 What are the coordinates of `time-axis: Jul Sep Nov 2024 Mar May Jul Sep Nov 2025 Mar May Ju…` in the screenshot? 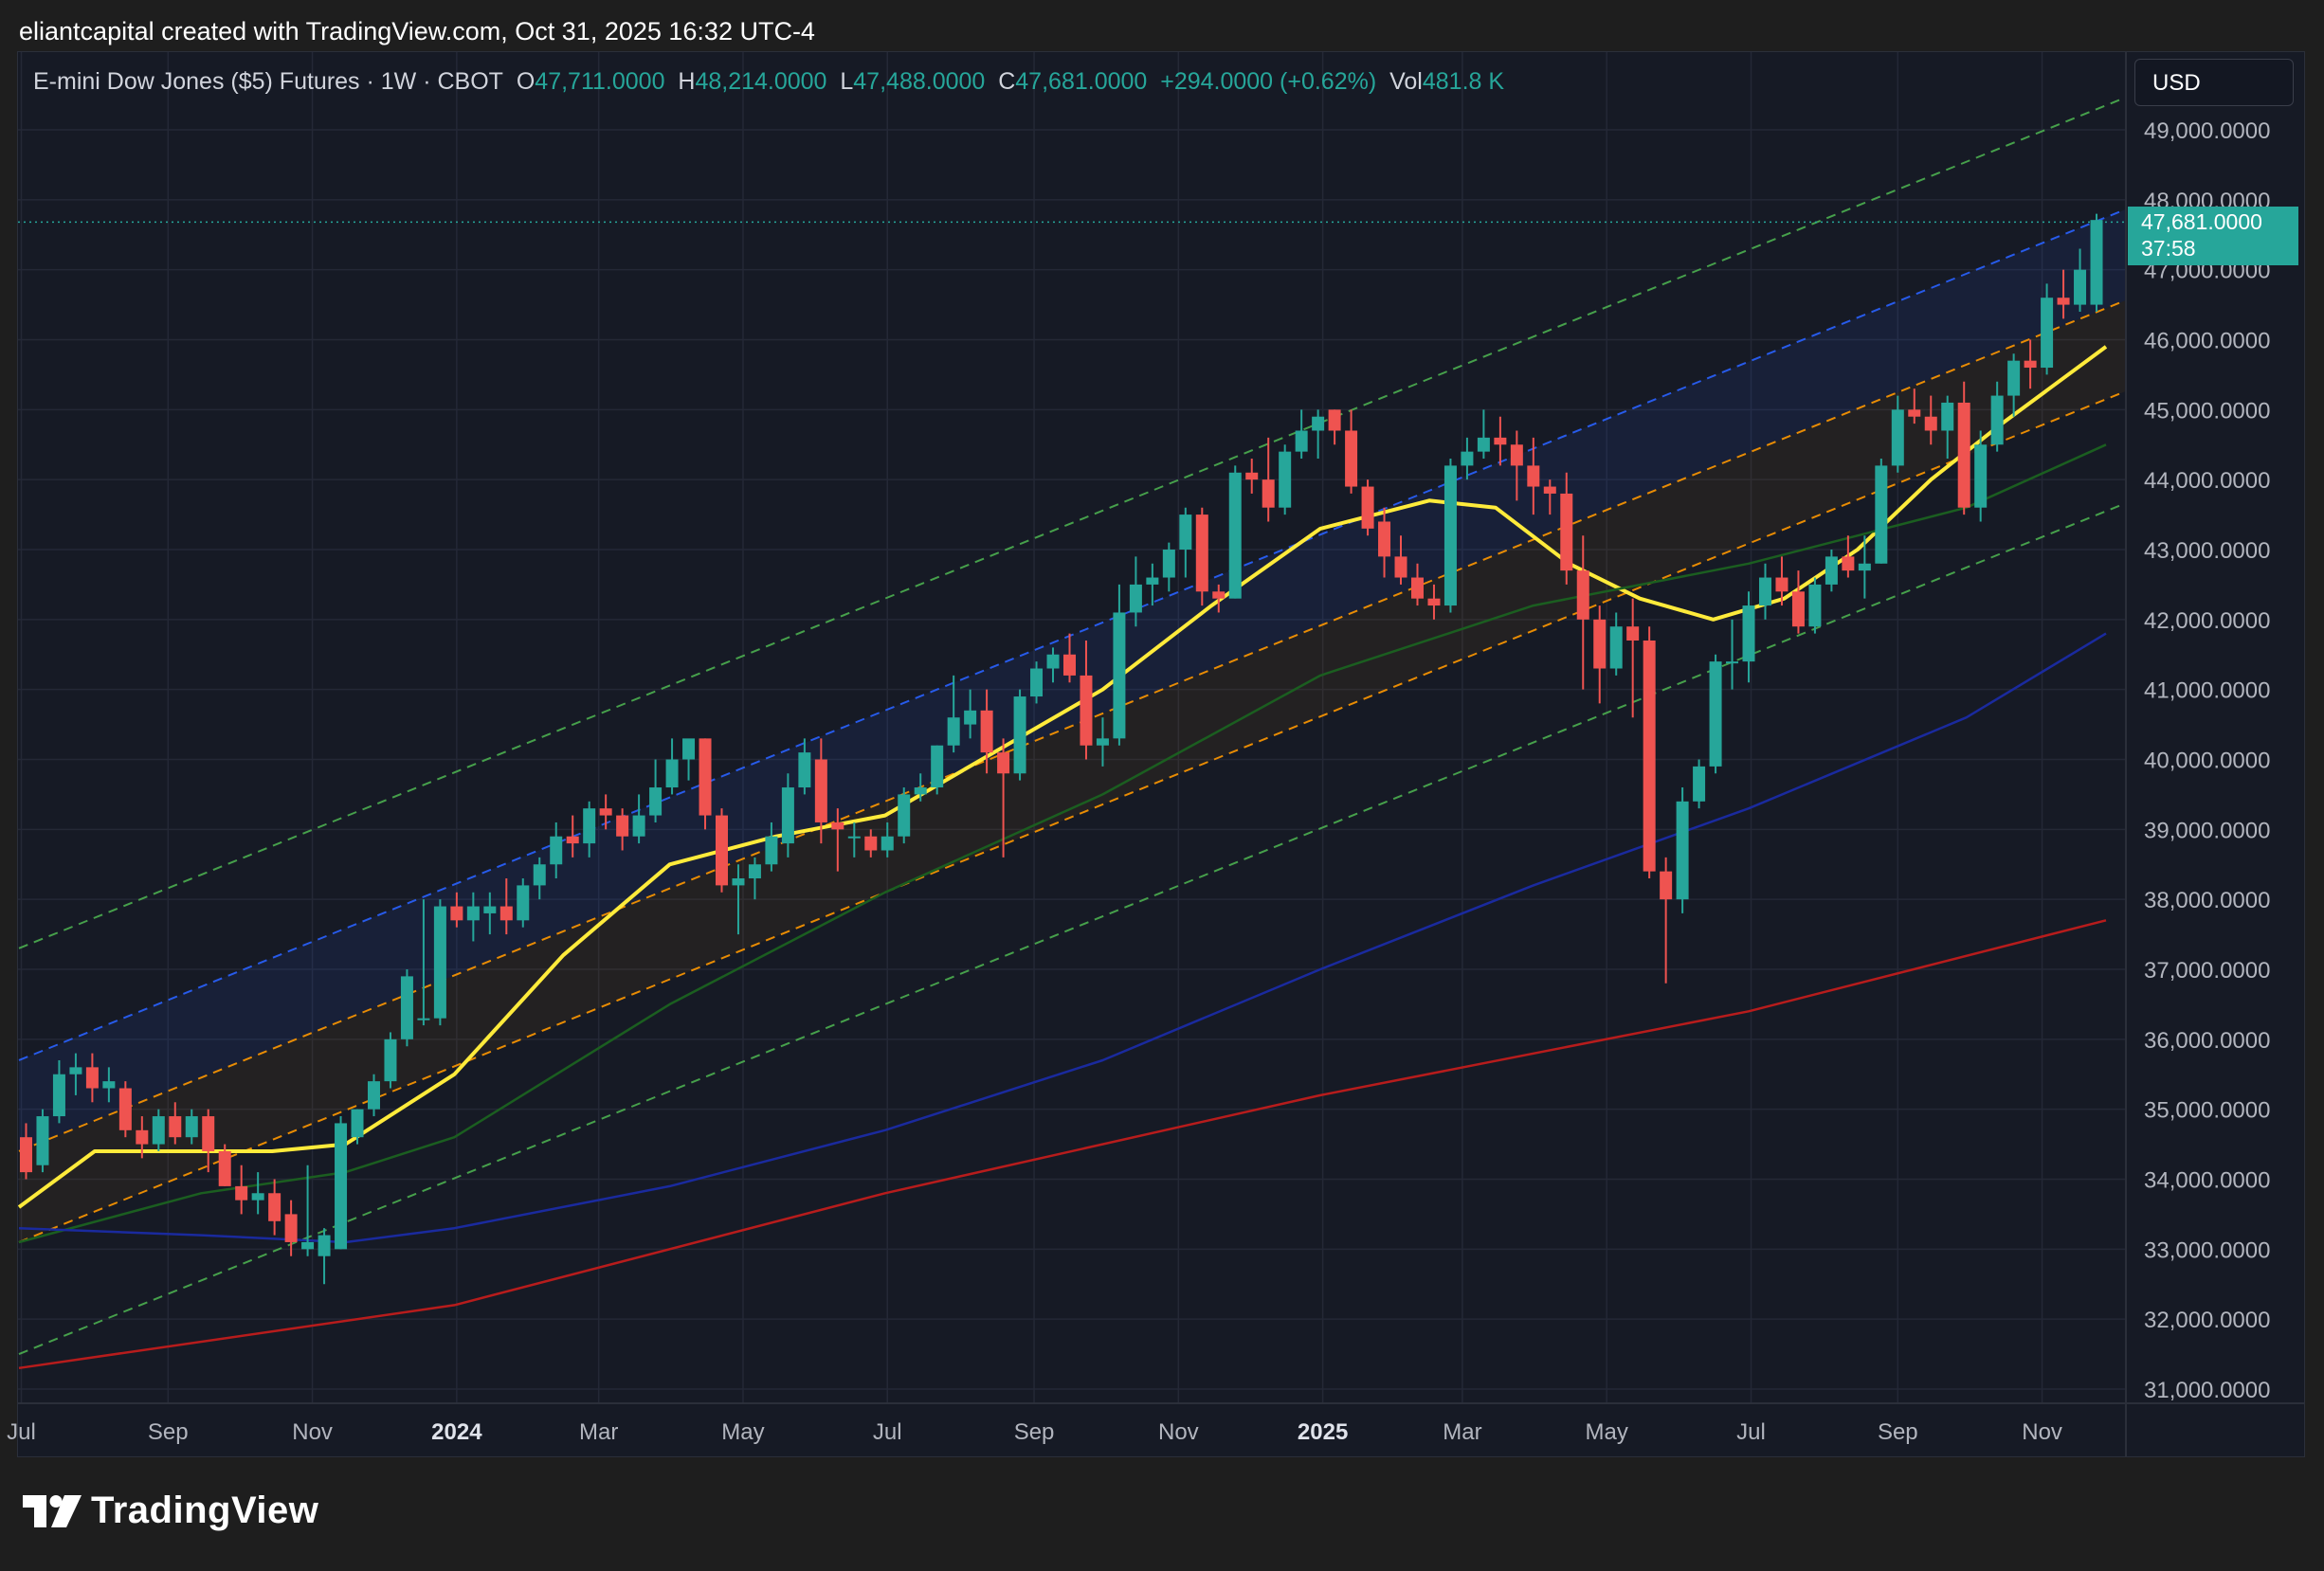 It's located at (1034, 1432).